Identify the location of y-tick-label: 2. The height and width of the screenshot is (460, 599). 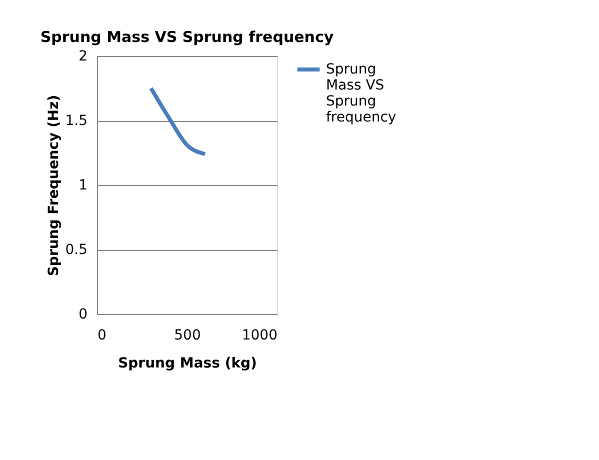
(83, 56).